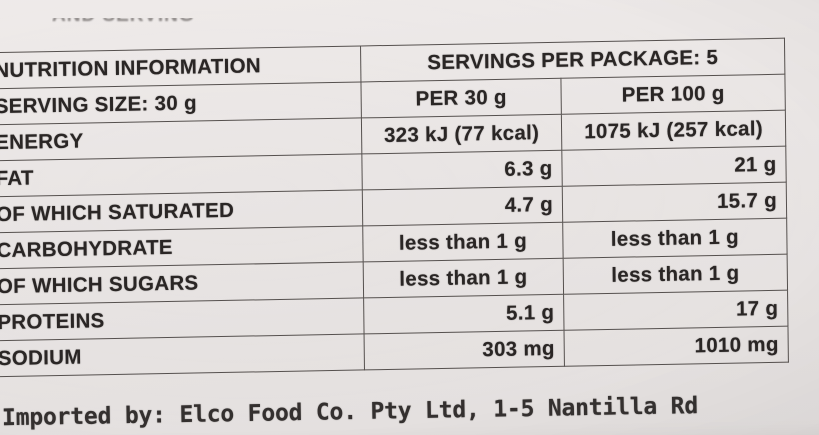  I want to click on value-energy-per-serving: 323 kJ (77 kcal), so click(461, 134).